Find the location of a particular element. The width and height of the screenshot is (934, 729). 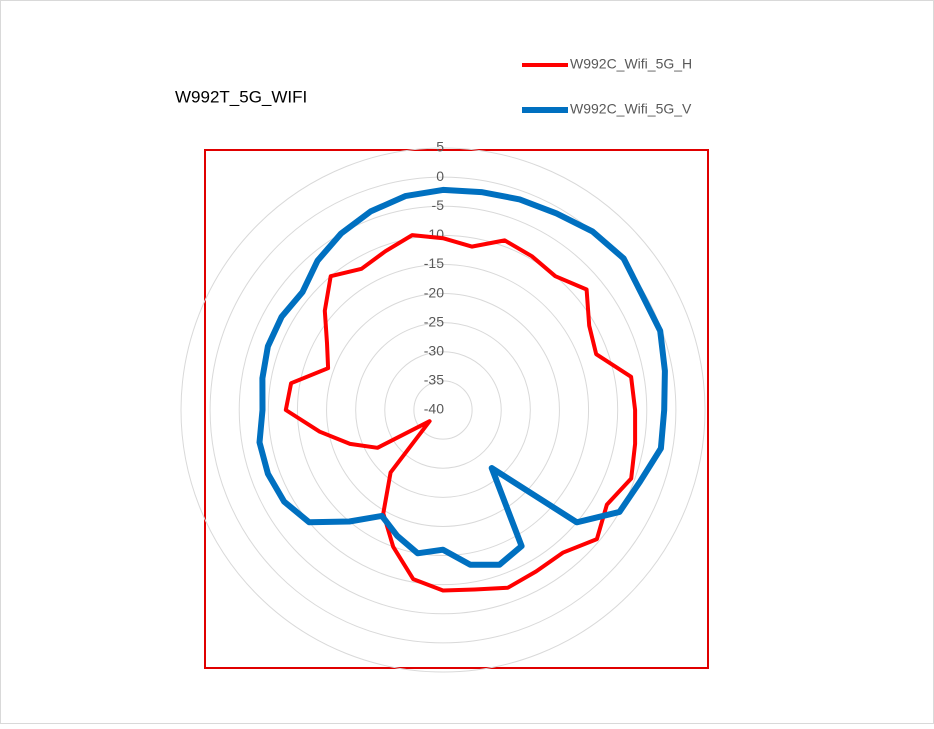

legend-label: W992C_Wifi_5G_V is located at coordinates (631, 109).